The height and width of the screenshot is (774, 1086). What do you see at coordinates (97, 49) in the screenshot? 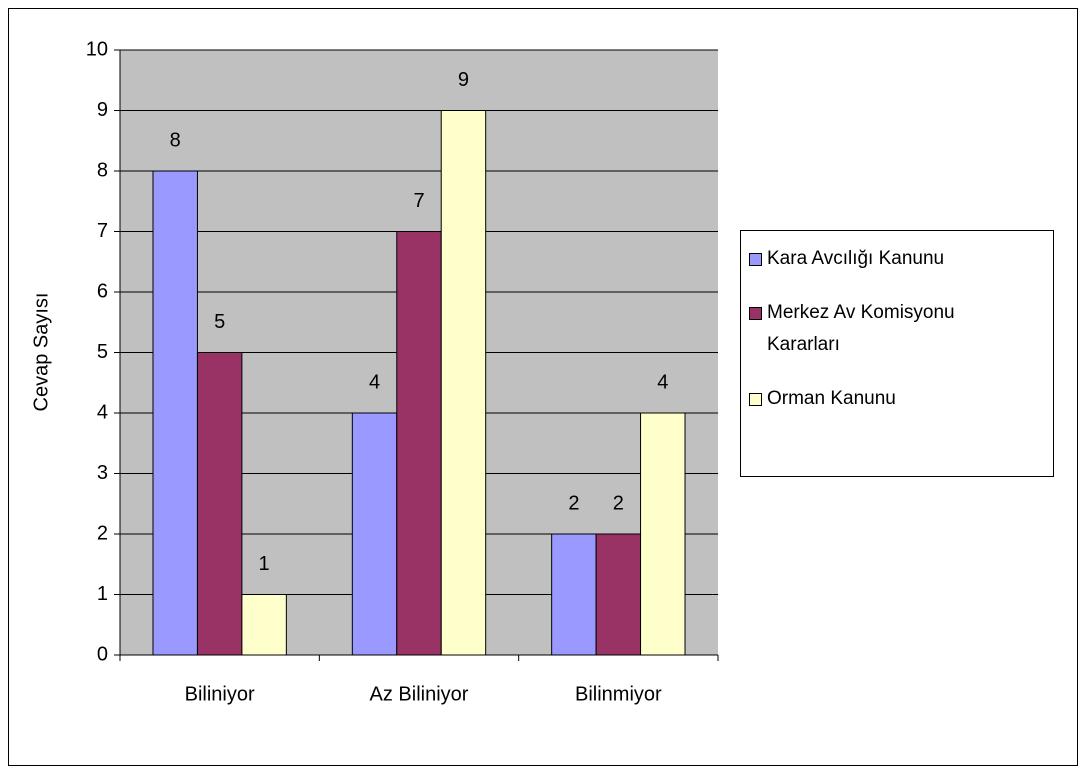
I see `y-tick-label: 10` at bounding box center [97, 49].